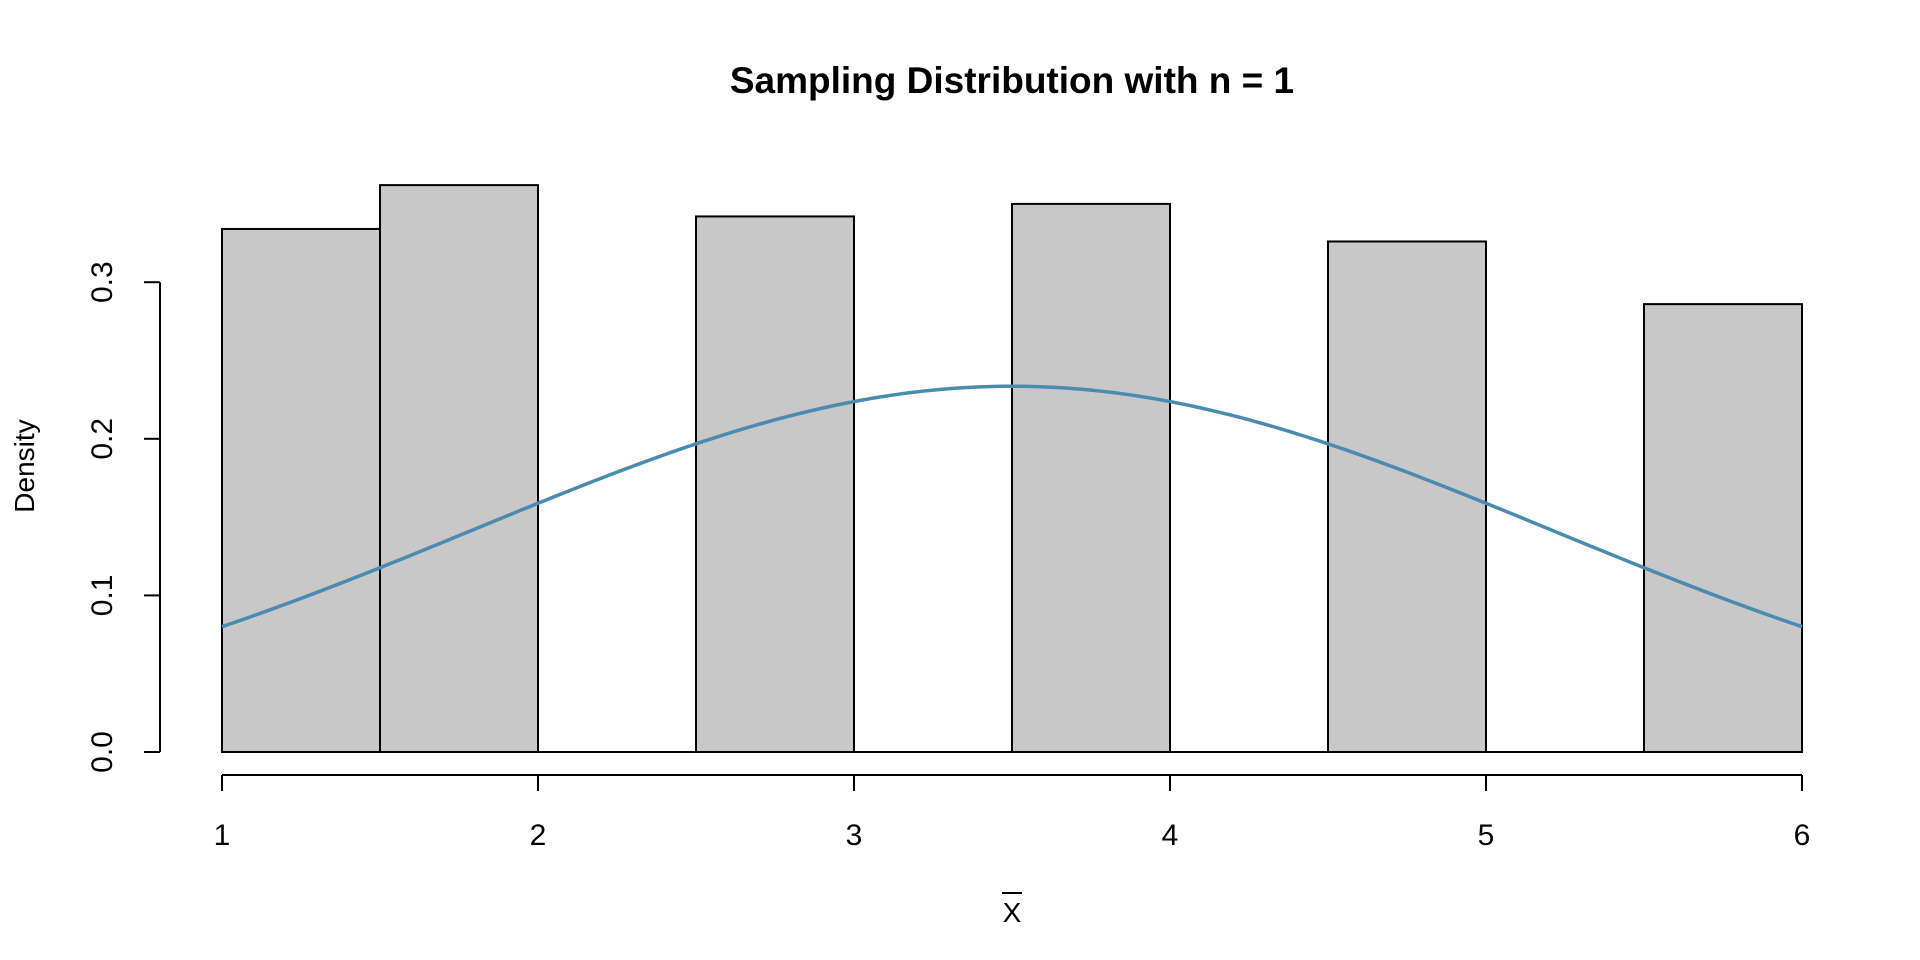  I want to click on chart-title: Sampling Distribution with n = 1, so click(1012, 80).